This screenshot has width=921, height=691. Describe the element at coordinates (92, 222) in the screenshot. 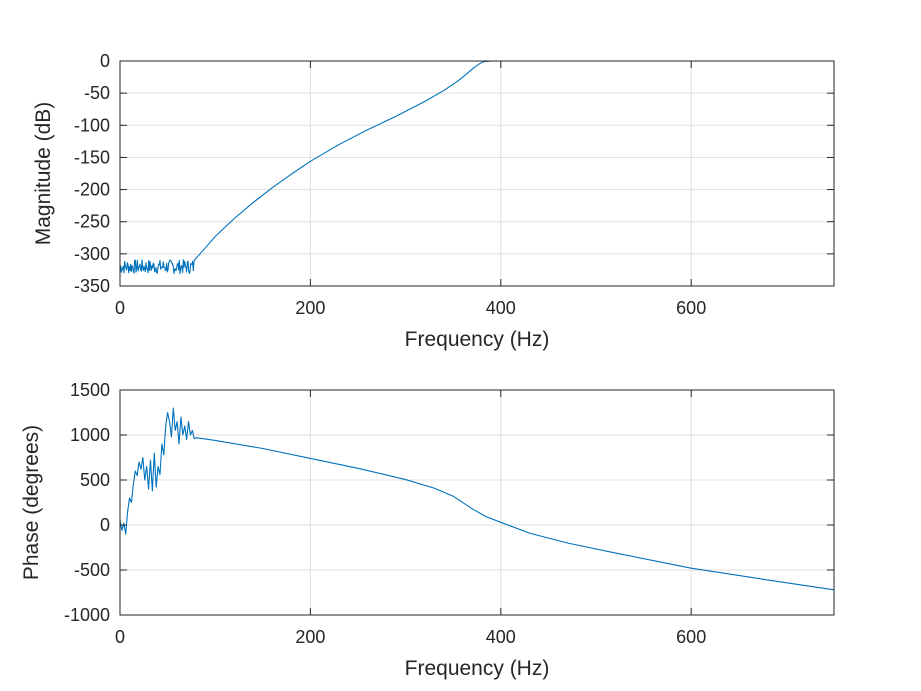

I see `magnitude-y-tick-label: -250` at that location.